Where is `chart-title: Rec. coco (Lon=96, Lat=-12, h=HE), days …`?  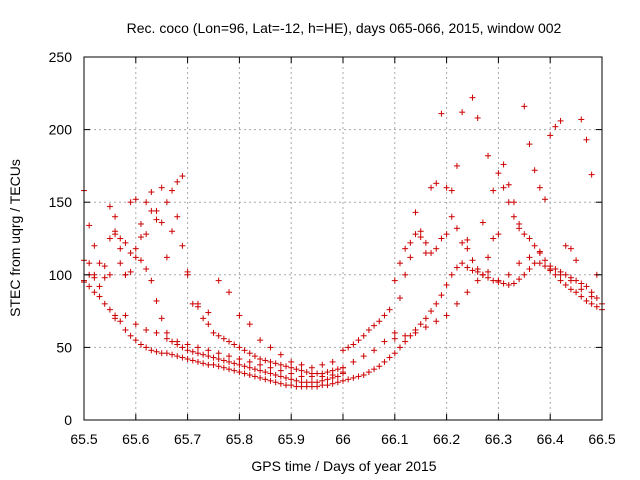 chart-title: Rec. coco (Lon=96, Lat=-12, h=HE), days … is located at coordinates (344, 28).